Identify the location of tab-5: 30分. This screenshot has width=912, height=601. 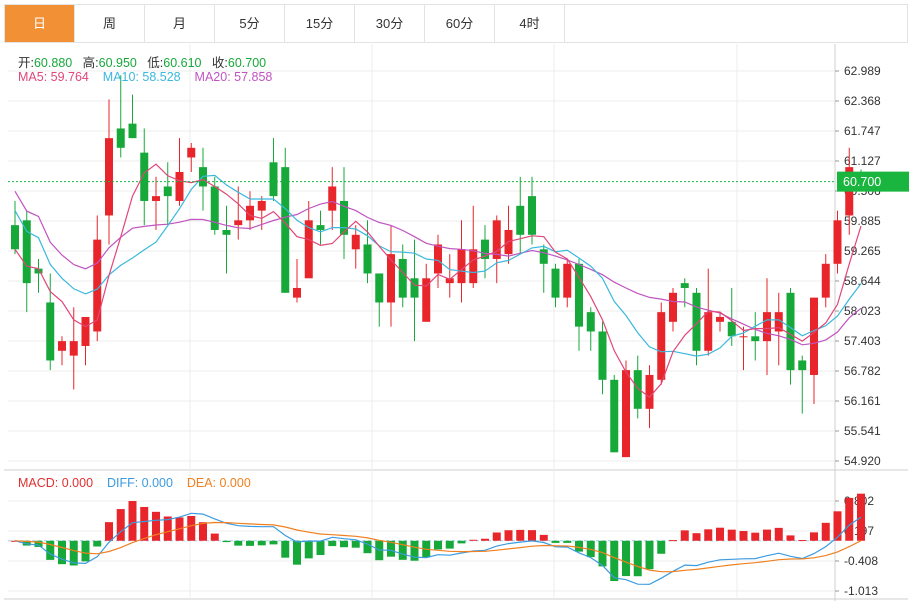
(390, 23).